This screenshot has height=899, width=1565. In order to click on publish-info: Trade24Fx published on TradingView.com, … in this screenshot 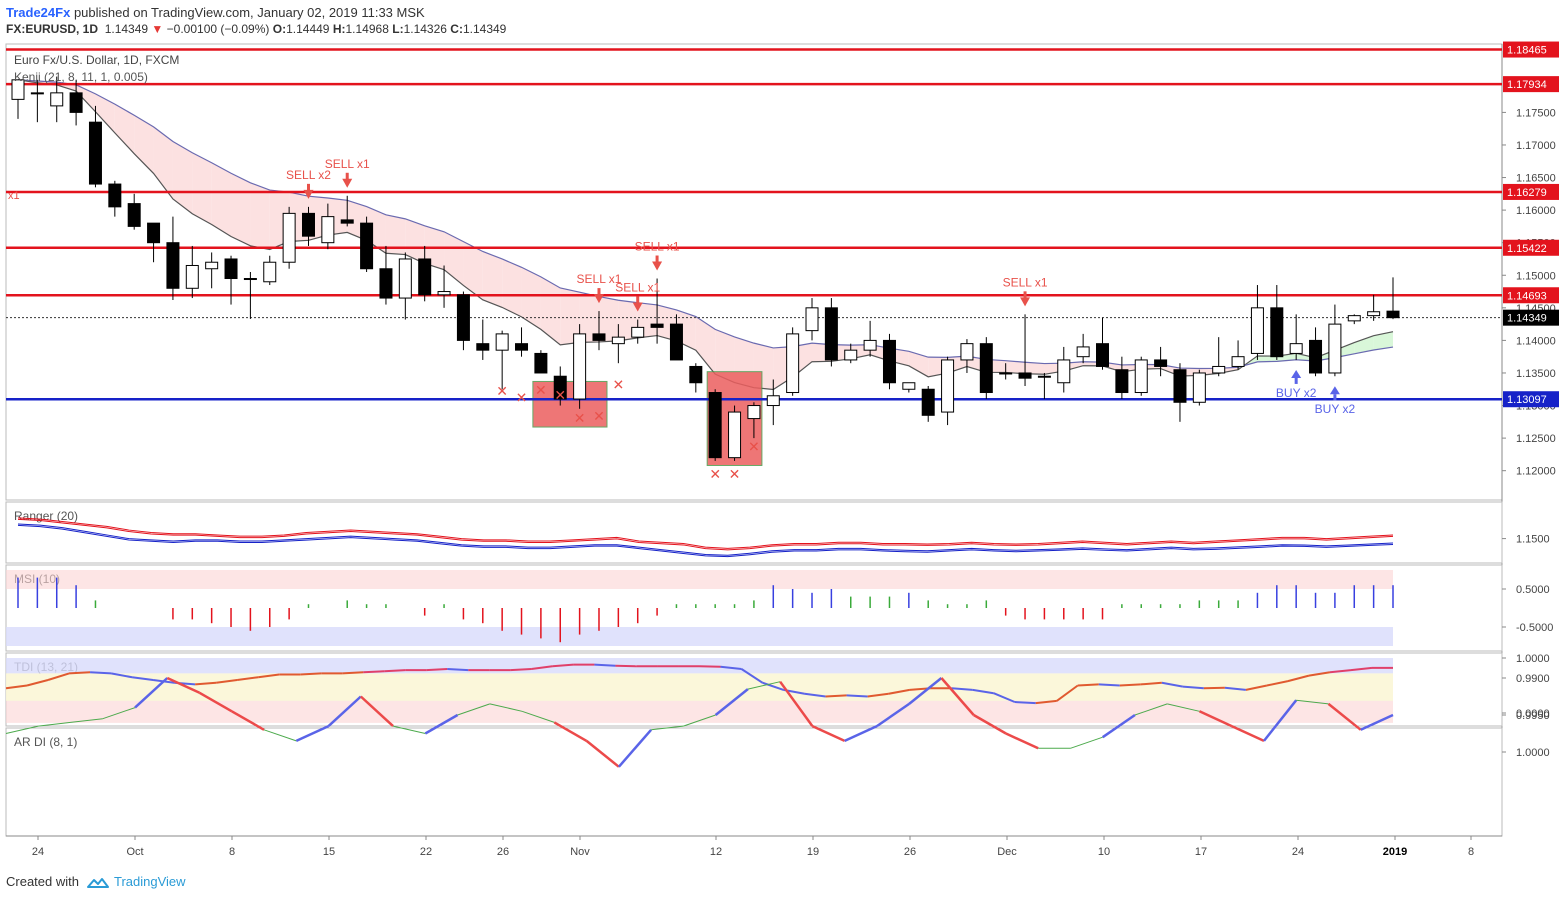, I will do `click(215, 12)`.